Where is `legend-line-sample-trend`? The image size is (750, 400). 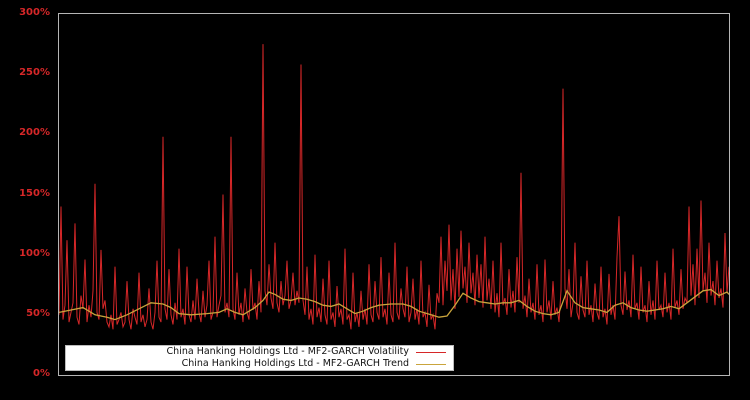
legend-line-sample-trend is located at coordinates (431, 364).